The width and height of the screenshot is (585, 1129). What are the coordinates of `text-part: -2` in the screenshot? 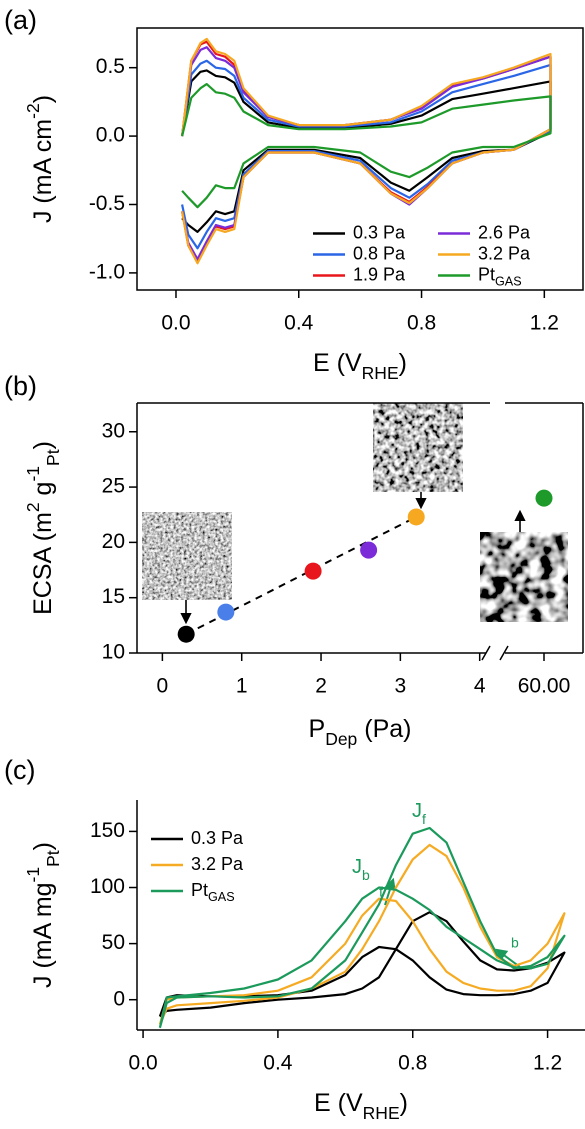 It's located at (33, 111).